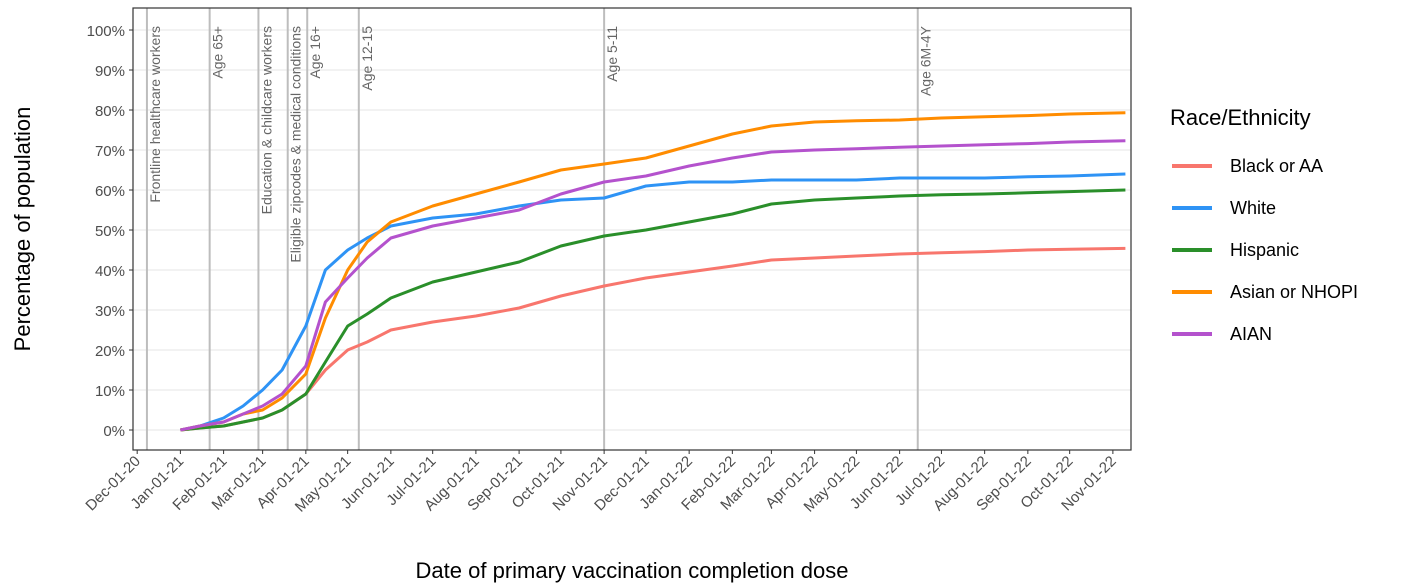 This screenshot has height=587, width=1403. Describe the element at coordinates (110, 71) in the screenshot. I see `y-tick-label: 90%` at that location.